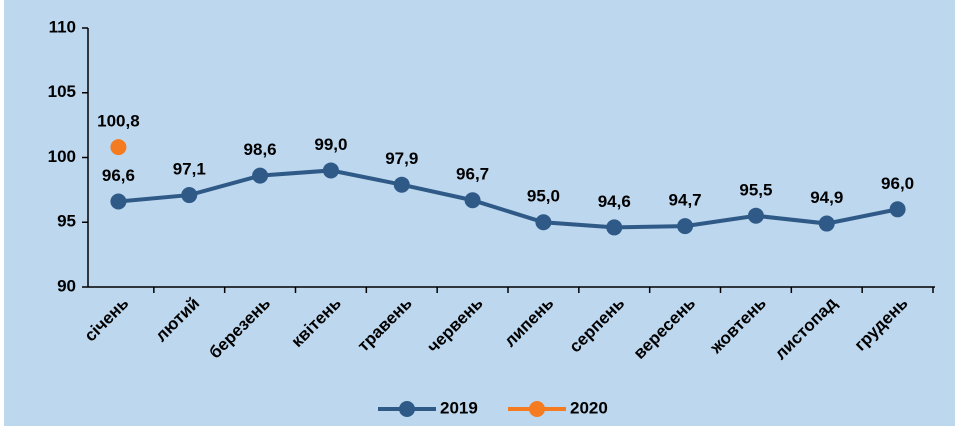 This screenshot has height=430, width=969. Describe the element at coordinates (118, 121) in the screenshot. I see `data-label: 100,8` at that location.